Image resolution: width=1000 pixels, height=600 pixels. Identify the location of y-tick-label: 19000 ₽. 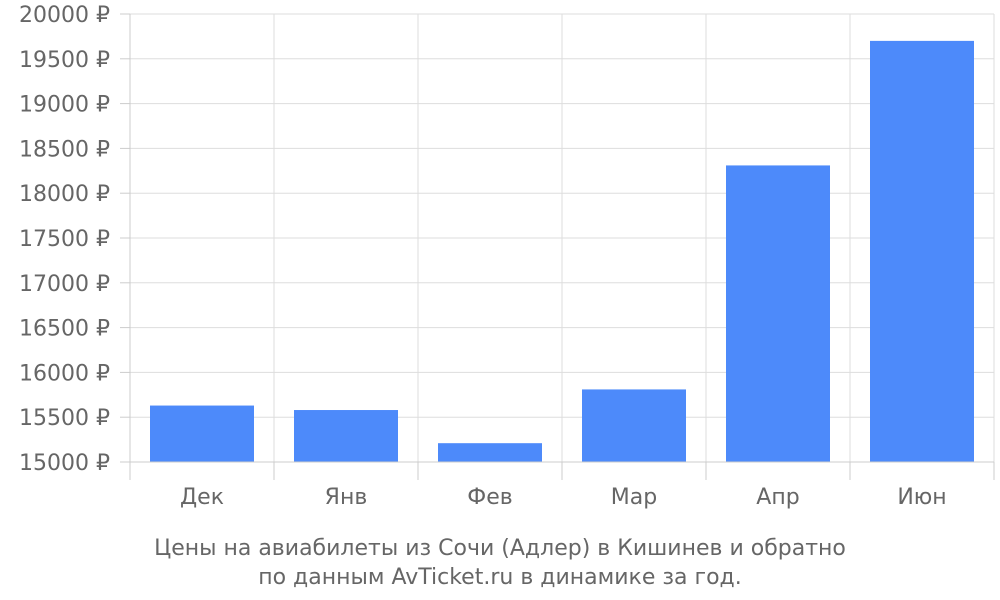
(64, 105).